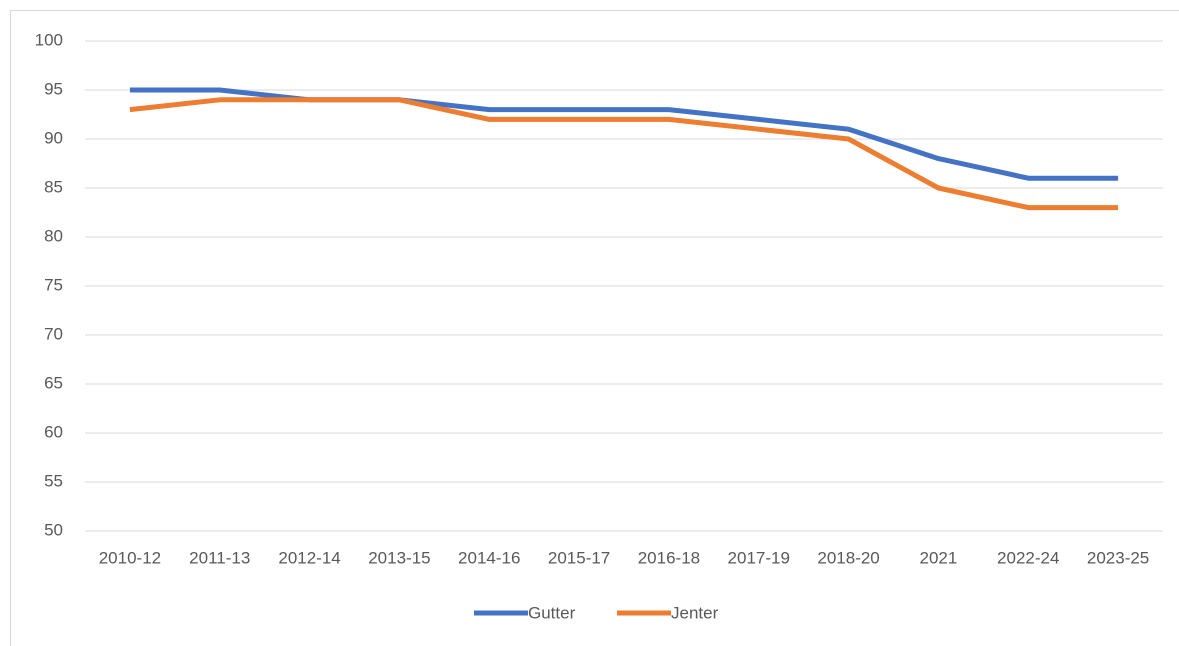  Describe the element at coordinates (53, 333) in the screenshot. I see `y-tick-label: 70` at that location.